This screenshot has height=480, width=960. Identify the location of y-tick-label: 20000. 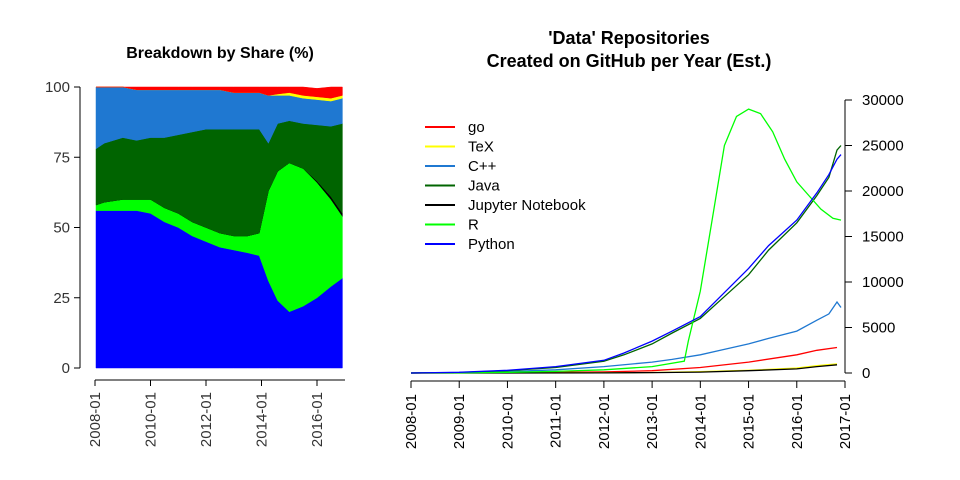
(883, 191).